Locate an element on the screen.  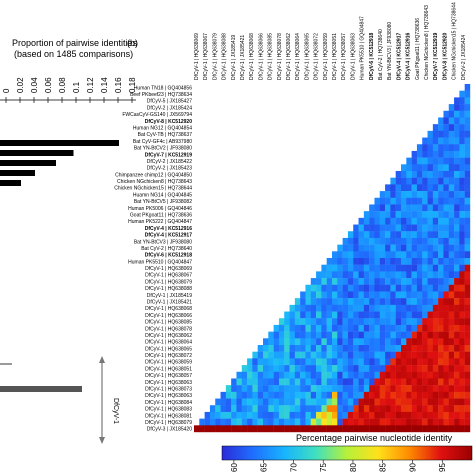
heatmap-row-label: Human PK5006 | GQ404846 is located at coordinates (160, 209).